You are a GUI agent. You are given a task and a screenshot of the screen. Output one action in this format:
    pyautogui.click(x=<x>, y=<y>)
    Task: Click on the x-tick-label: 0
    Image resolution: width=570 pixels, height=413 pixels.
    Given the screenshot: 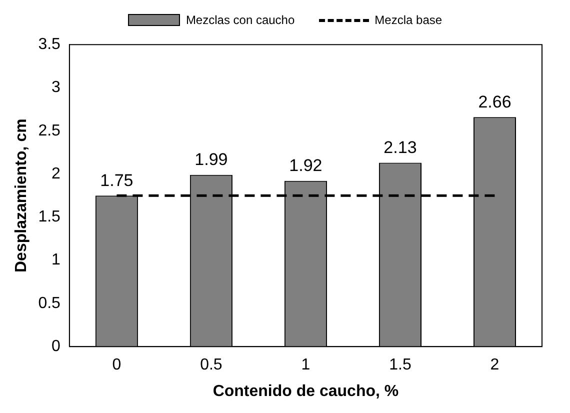 What is the action you would take?
    pyautogui.click(x=117, y=365)
    